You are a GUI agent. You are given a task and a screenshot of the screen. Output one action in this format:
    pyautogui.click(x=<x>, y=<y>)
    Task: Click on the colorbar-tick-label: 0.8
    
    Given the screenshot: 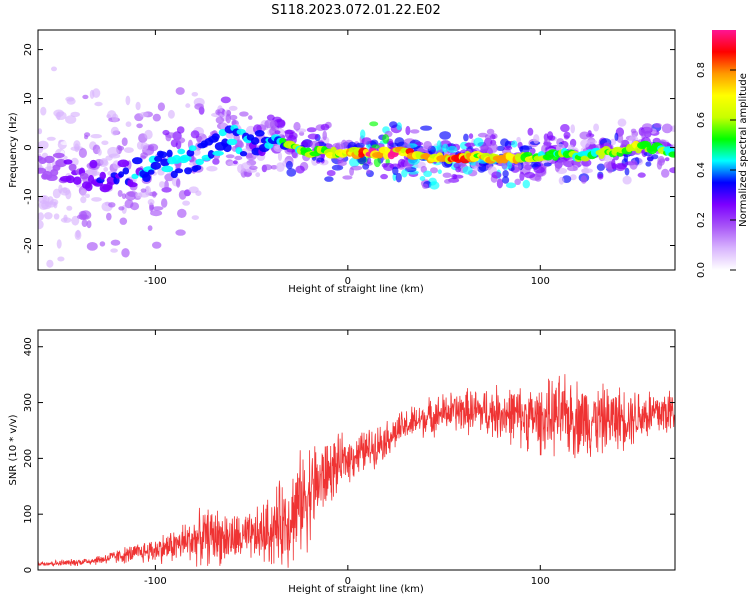 What is the action you would take?
    pyautogui.click(x=701, y=70)
    